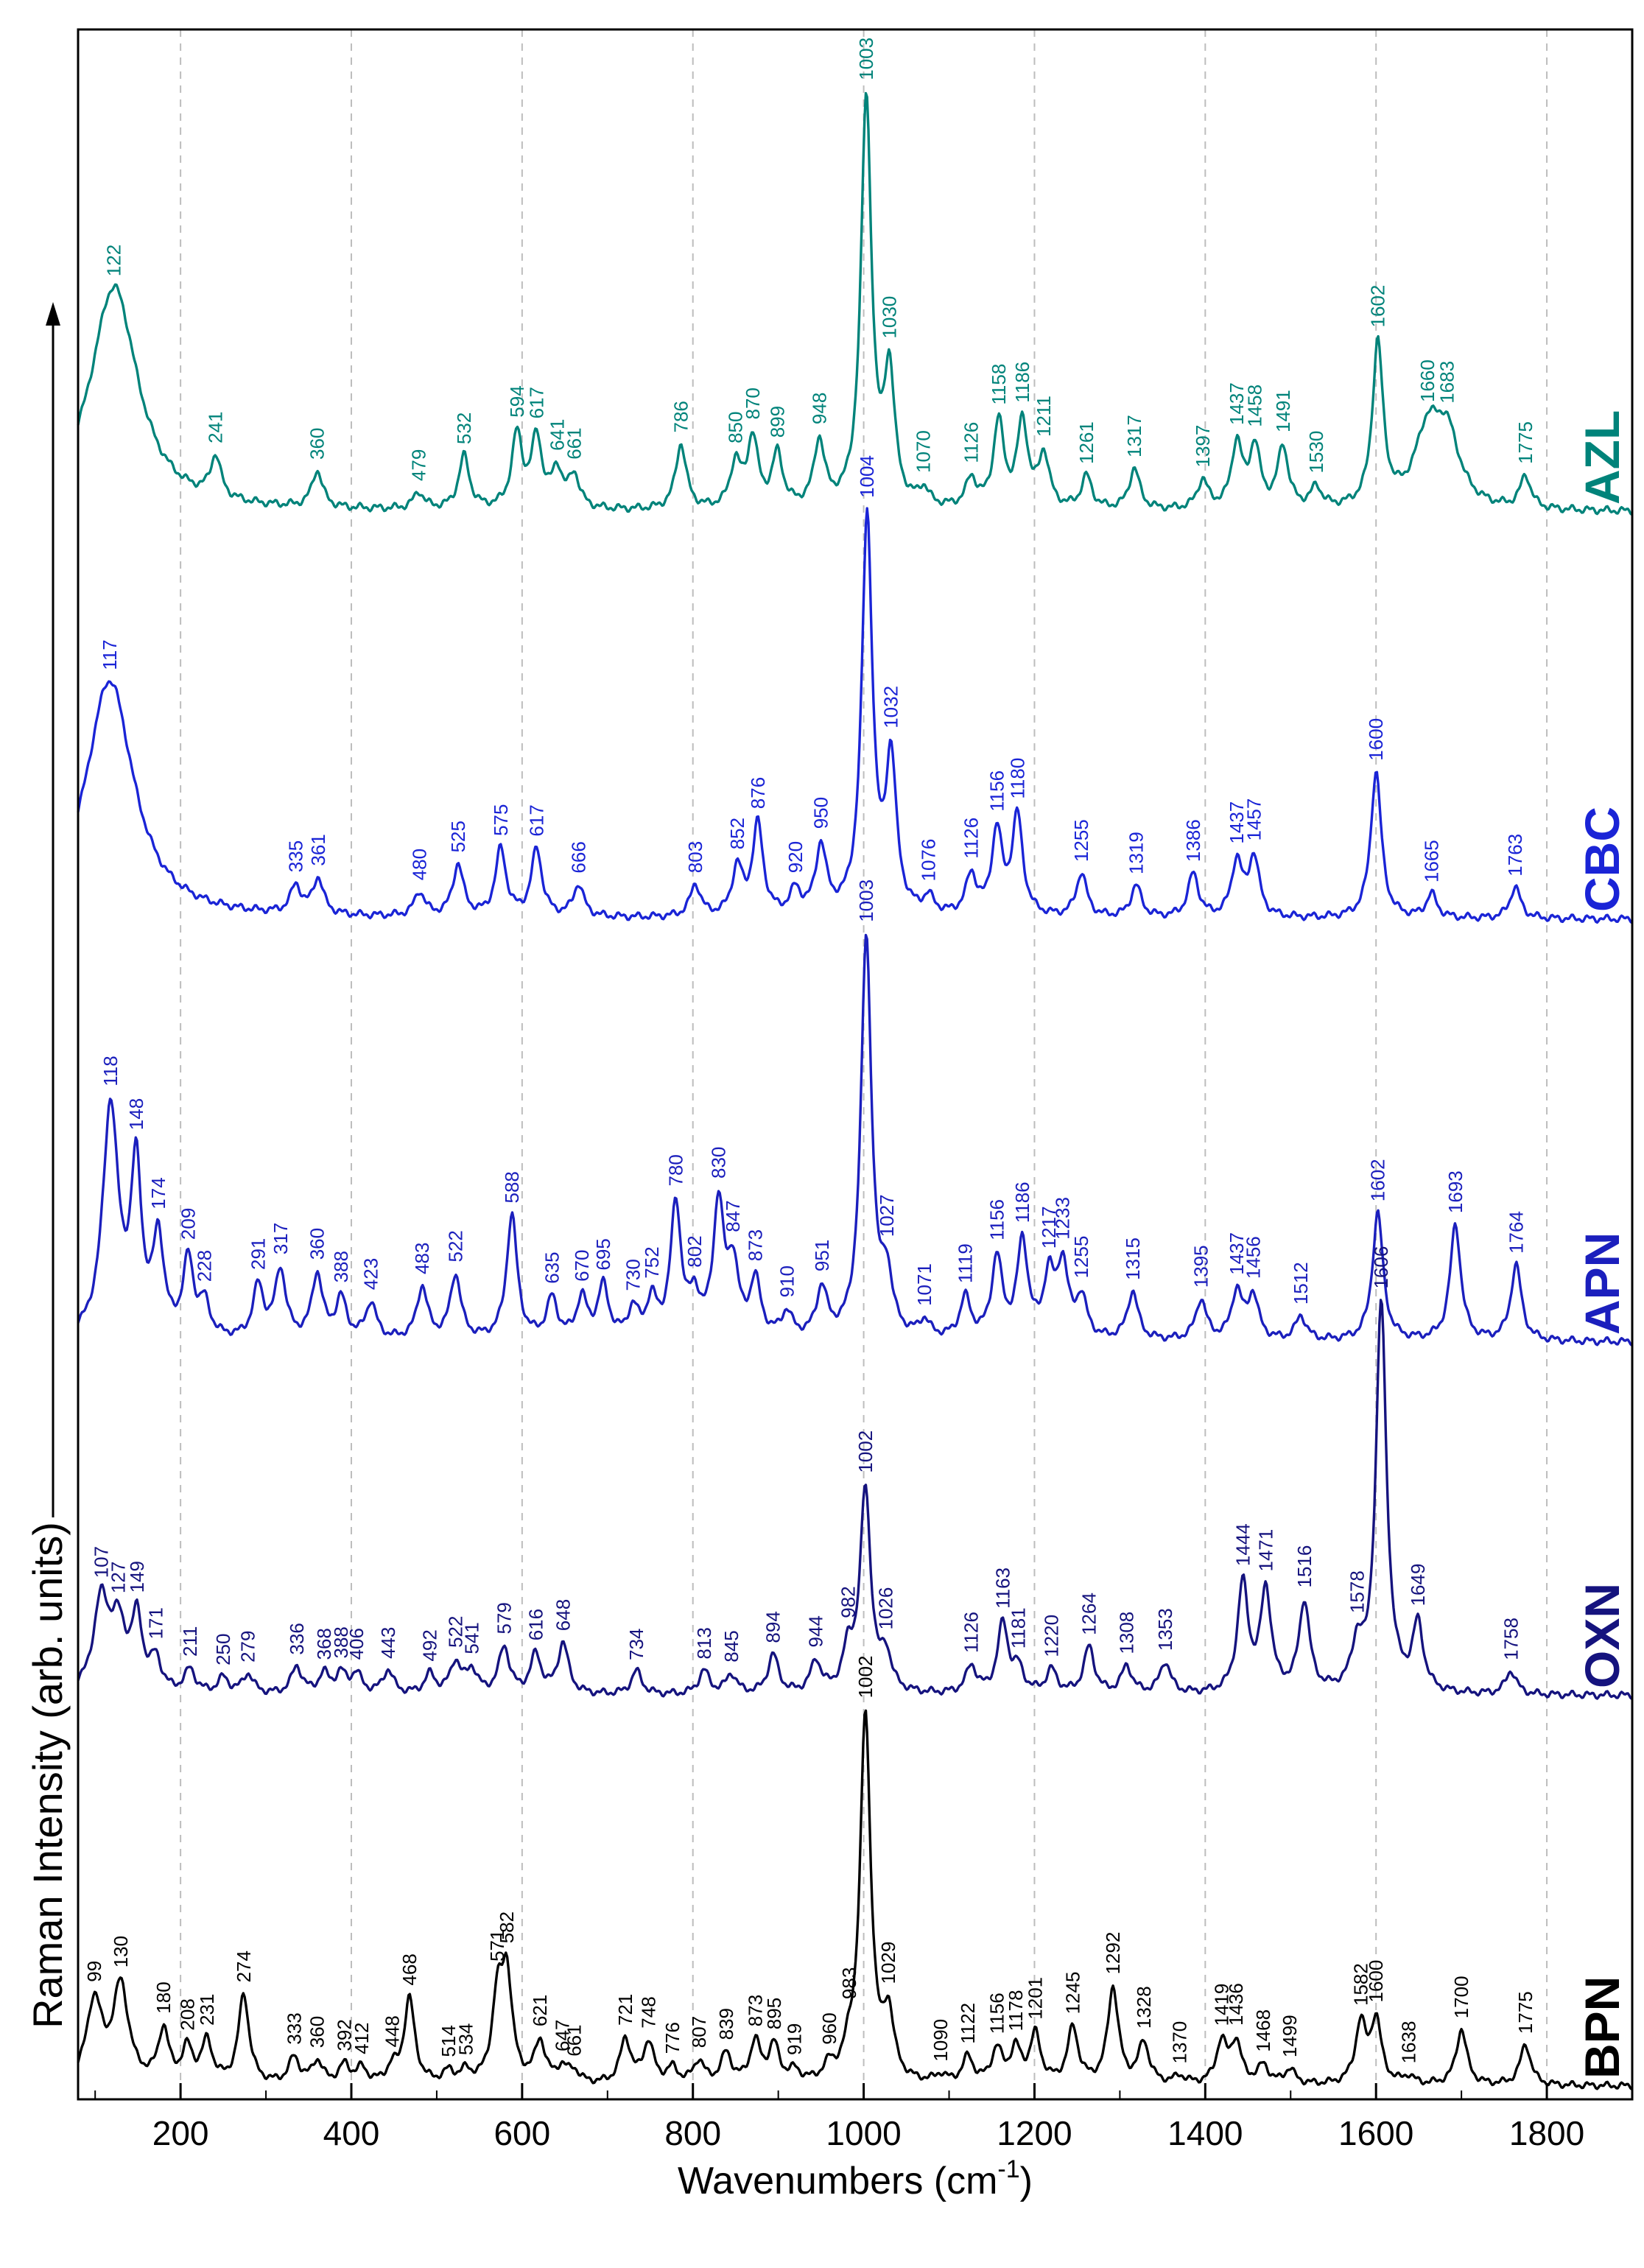  Describe the element at coordinates (924, 1284) in the screenshot. I see `peak-label: 1071` at that location.